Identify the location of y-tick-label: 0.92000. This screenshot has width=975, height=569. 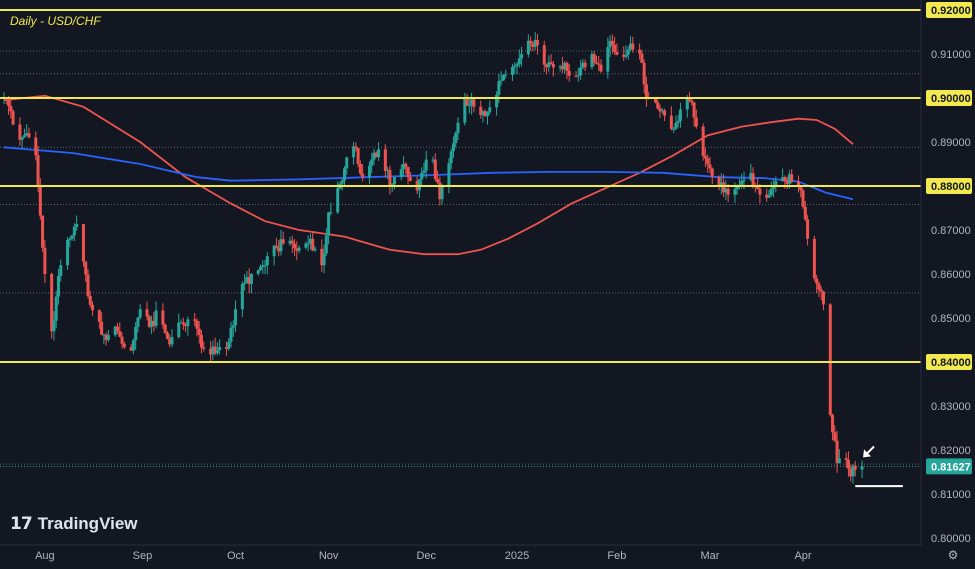
(951, 11).